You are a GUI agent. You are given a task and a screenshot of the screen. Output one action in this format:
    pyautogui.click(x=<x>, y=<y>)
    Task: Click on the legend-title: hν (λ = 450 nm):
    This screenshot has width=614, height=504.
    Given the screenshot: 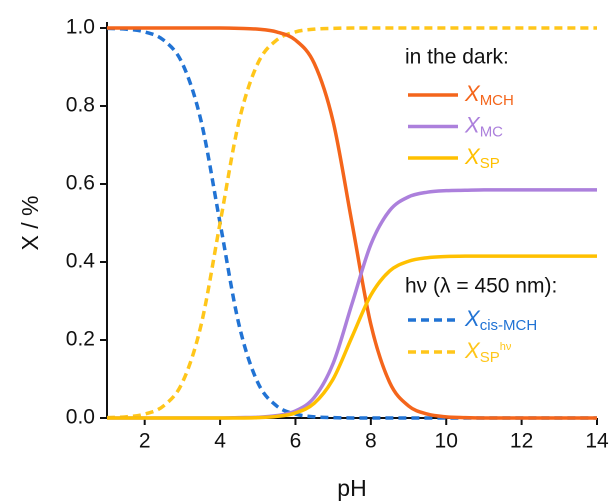 What is the action you would take?
    pyautogui.click(x=481, y=286)
    